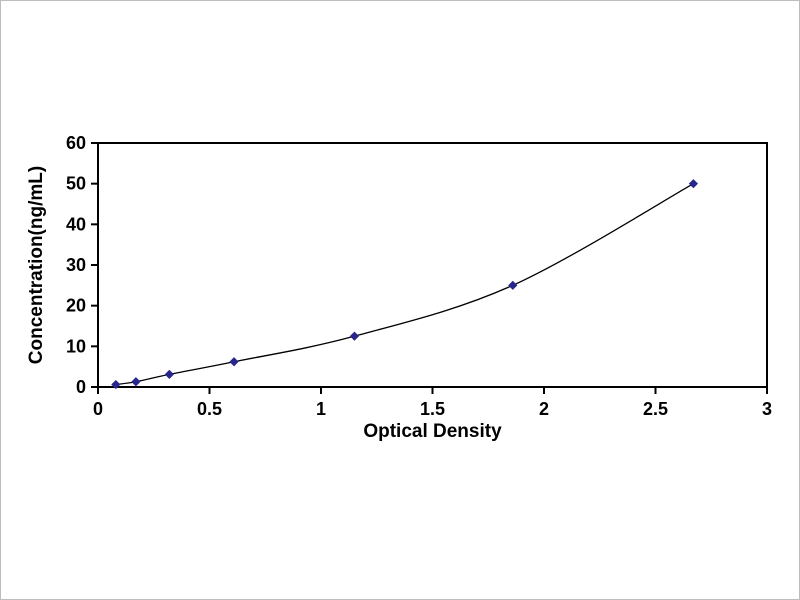  What do you see at coordinates (655, 409) in the screenshot?
I see `x-tick-label: 2.5` at bounding box center [655, 409].